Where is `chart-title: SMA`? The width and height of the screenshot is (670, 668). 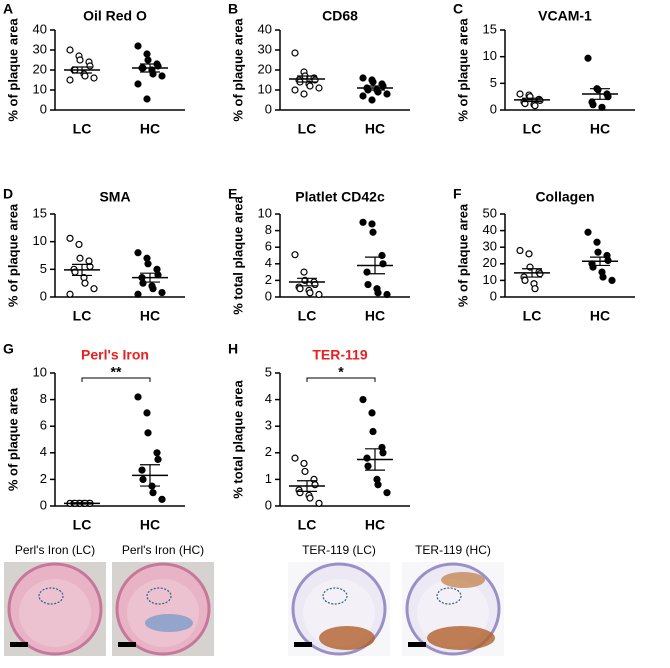 chart-title: SMA is located at coordinates (114, 197).